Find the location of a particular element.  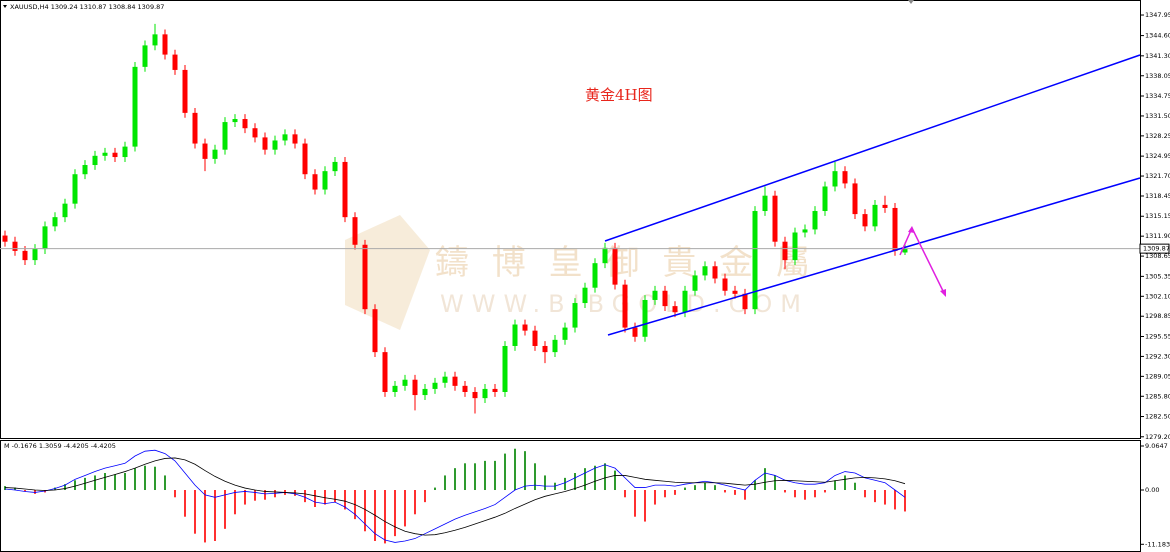

y-tick-label: 1338.05 is located at coordinates (1157, 76).